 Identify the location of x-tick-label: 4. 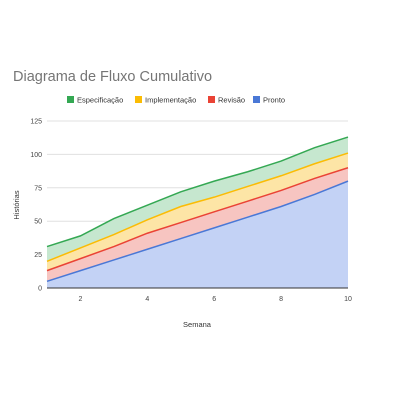
(147, 299).